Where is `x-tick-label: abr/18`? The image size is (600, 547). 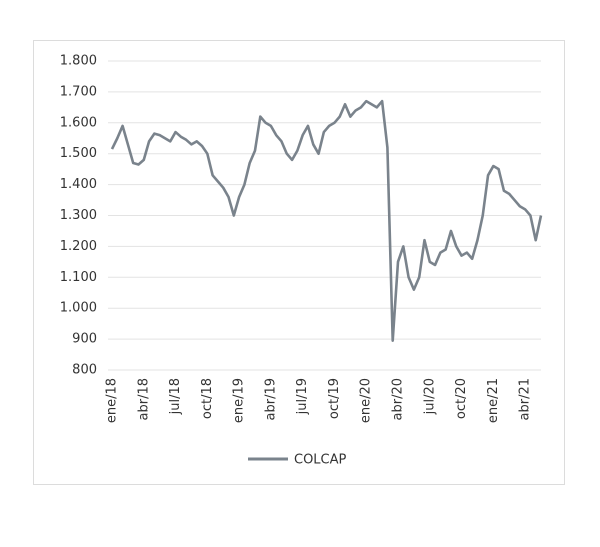
x-tick-label: abr/18 is located at coordinates (143, 399).